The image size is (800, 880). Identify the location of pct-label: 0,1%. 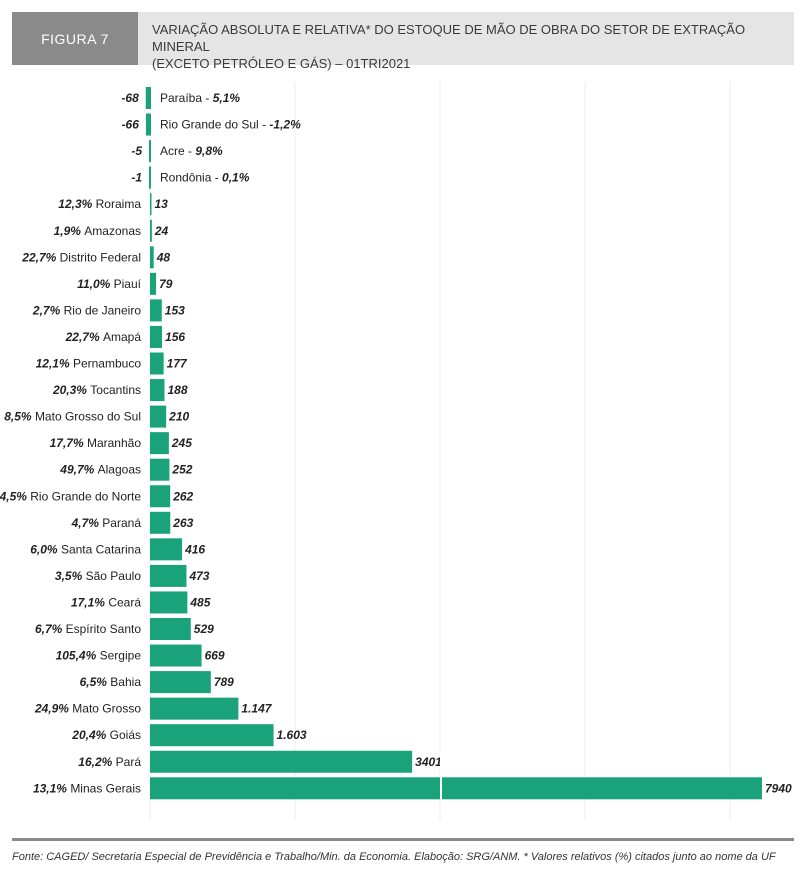
(236, 178).